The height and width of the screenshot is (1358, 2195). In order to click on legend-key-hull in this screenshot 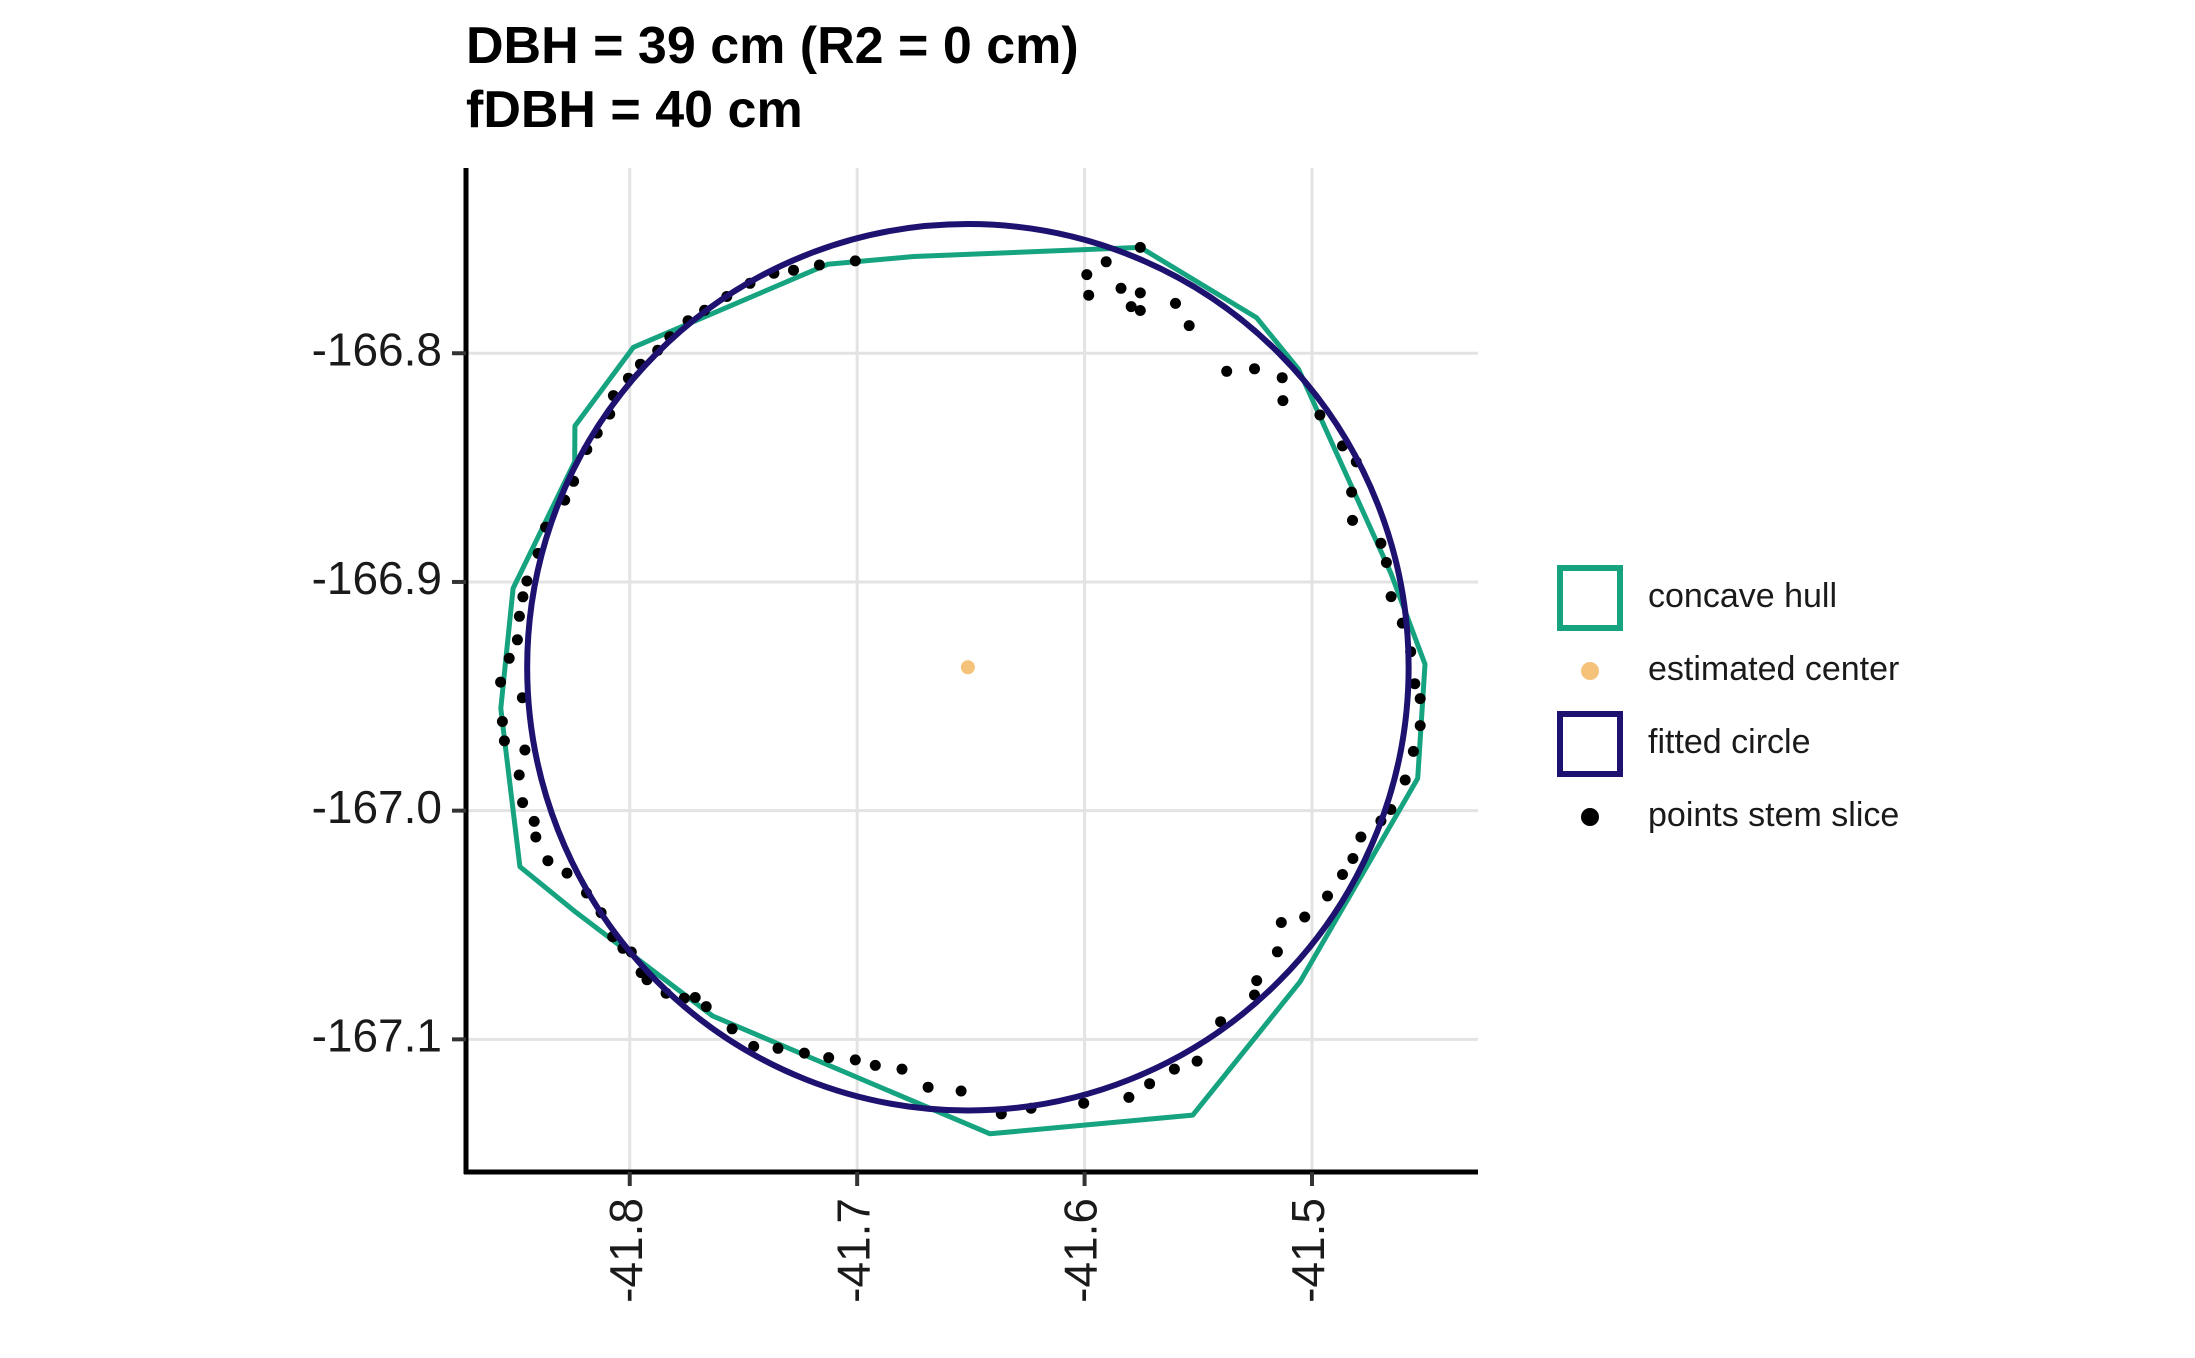, I will do `click(1590, 598)`.